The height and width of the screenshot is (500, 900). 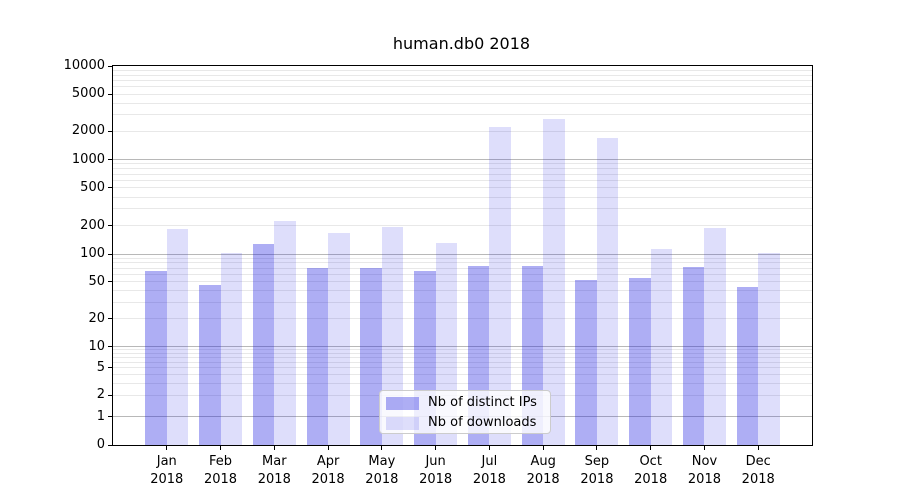 What do you see at coordinates (607, 291) in the screenshot?
I see `bar-downloads-sep` at bounding box center [607, 291].